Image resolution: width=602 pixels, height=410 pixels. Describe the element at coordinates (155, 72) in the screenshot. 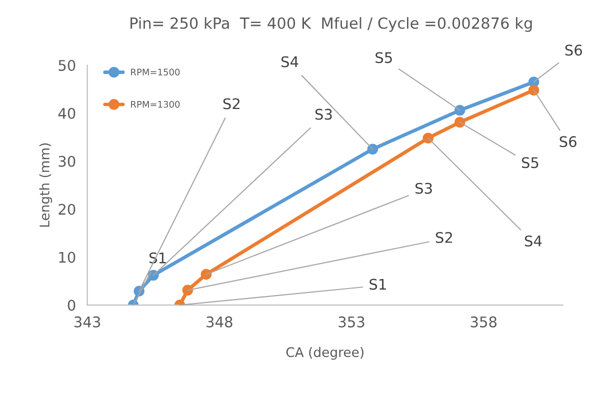

I see `legend-label: RPM=1500` at that location.